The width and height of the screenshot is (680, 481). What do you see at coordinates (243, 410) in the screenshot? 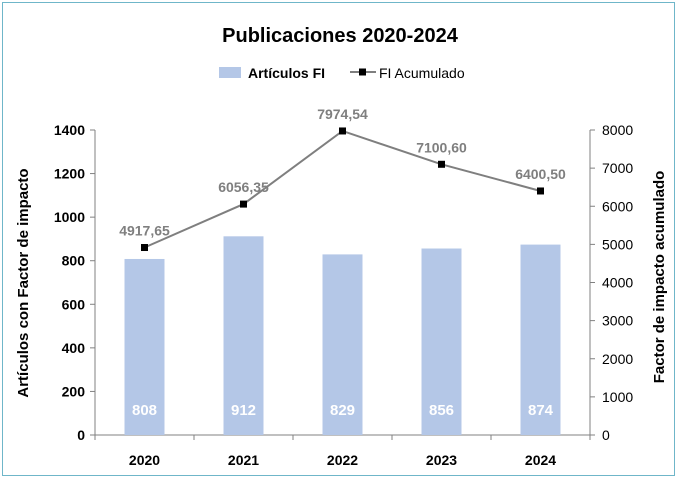
I see `bar-data-label: 912` at bounding box center [243, 410].